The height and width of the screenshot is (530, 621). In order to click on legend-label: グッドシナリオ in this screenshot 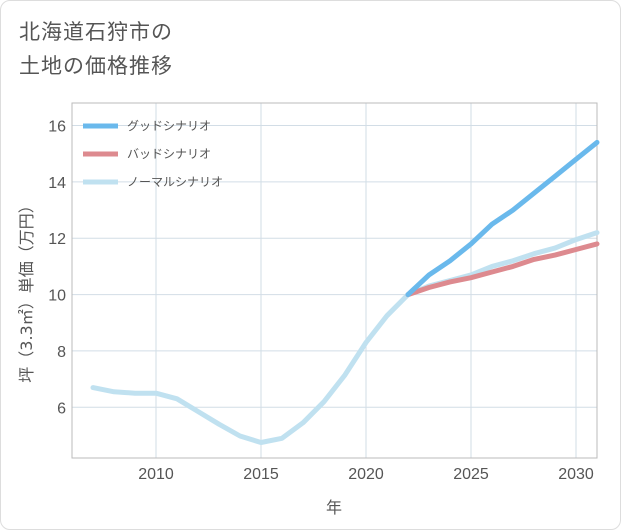, I will do `click(169, 126)`.